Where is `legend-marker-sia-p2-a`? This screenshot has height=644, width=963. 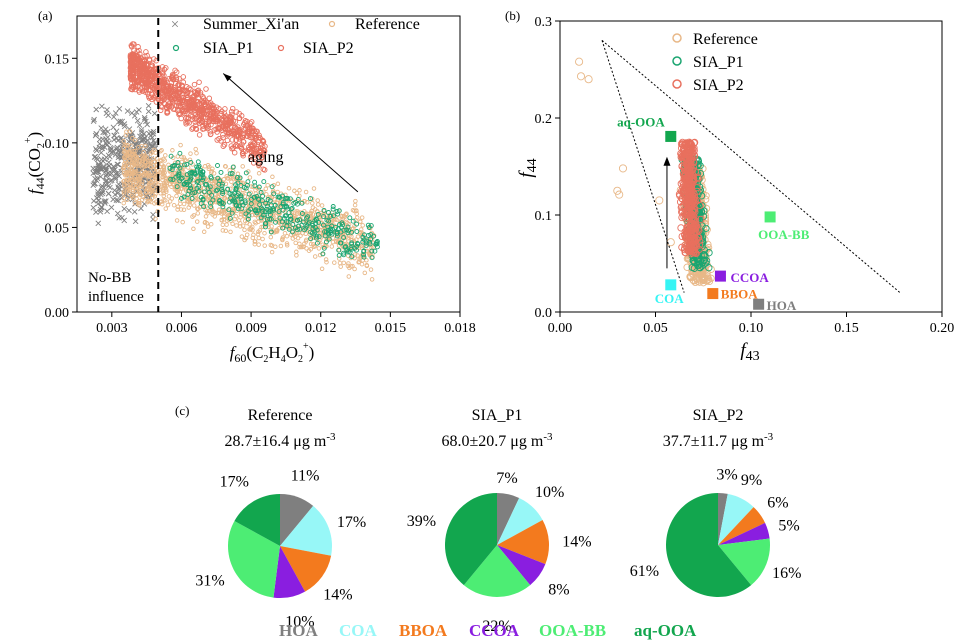 legend-marker-sia-p2-a is located at coordinates (281, 48).